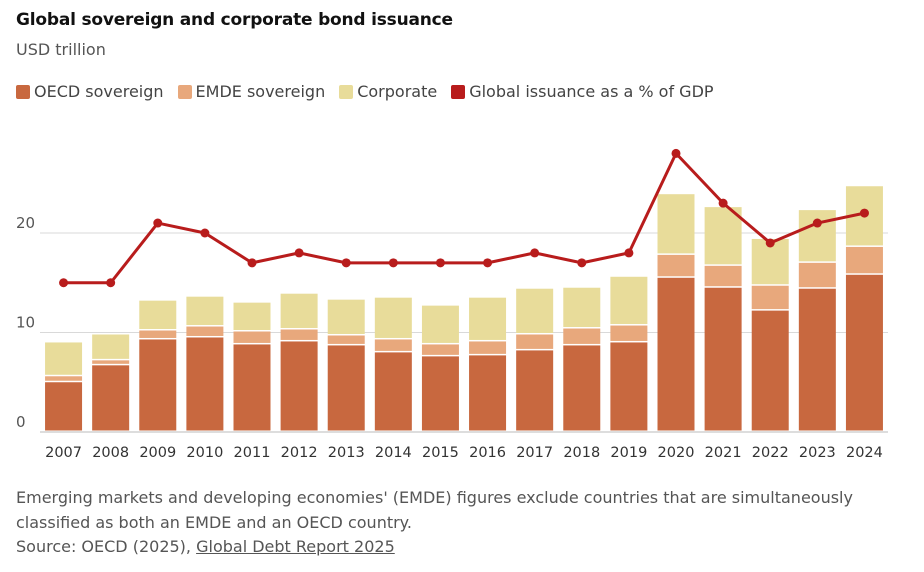 The image size is (924, 572). What do you see at coordinates (299, 453) in the screenshot?
I see `x-tick-label: 2012` at bounding box center [299, 453].